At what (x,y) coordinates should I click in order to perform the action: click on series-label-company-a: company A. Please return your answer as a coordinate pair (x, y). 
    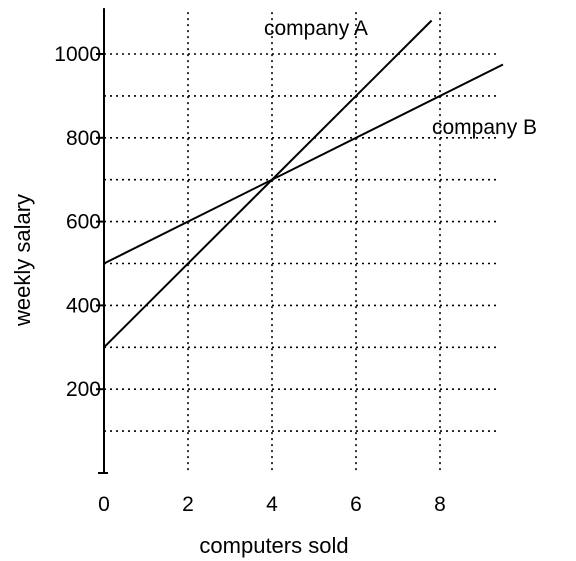
    Looking at the image, I should click on (316, 28).